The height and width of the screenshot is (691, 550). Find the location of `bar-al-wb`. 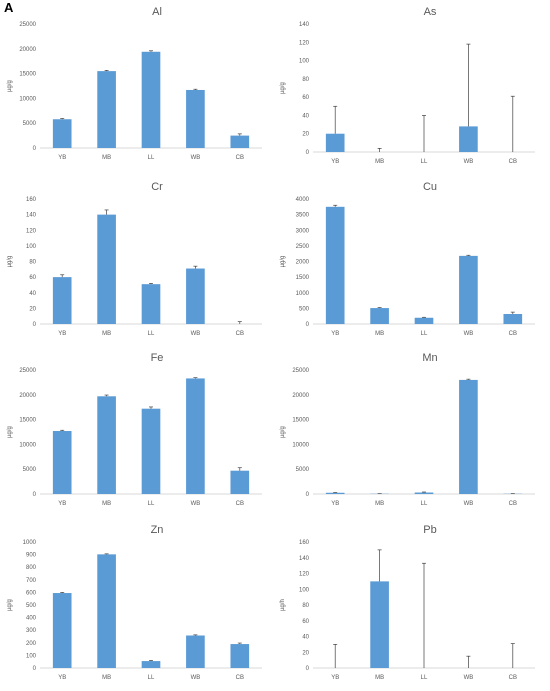

bar-al-wb is located at coordinates (195, 118).